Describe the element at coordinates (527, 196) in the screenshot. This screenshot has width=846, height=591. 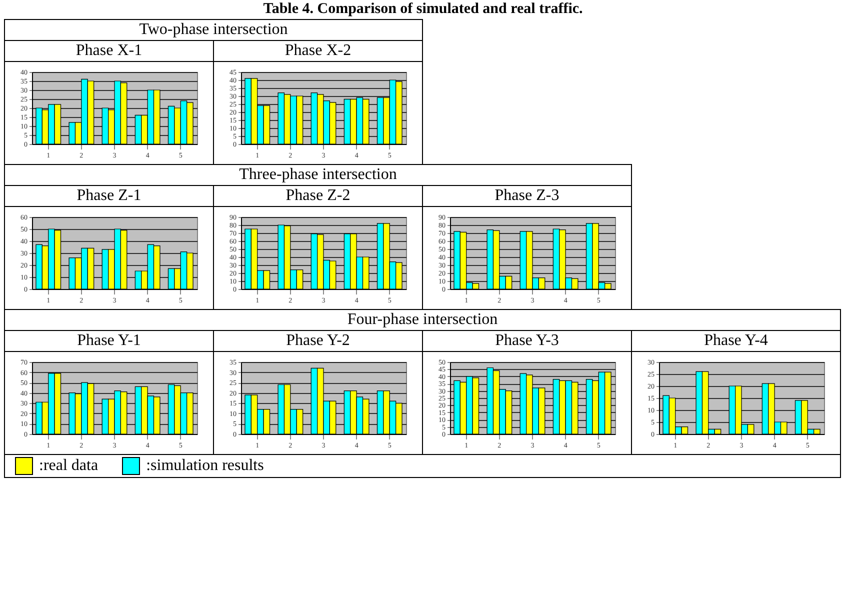
I see `chart-title: Phase Z-3` at that location.